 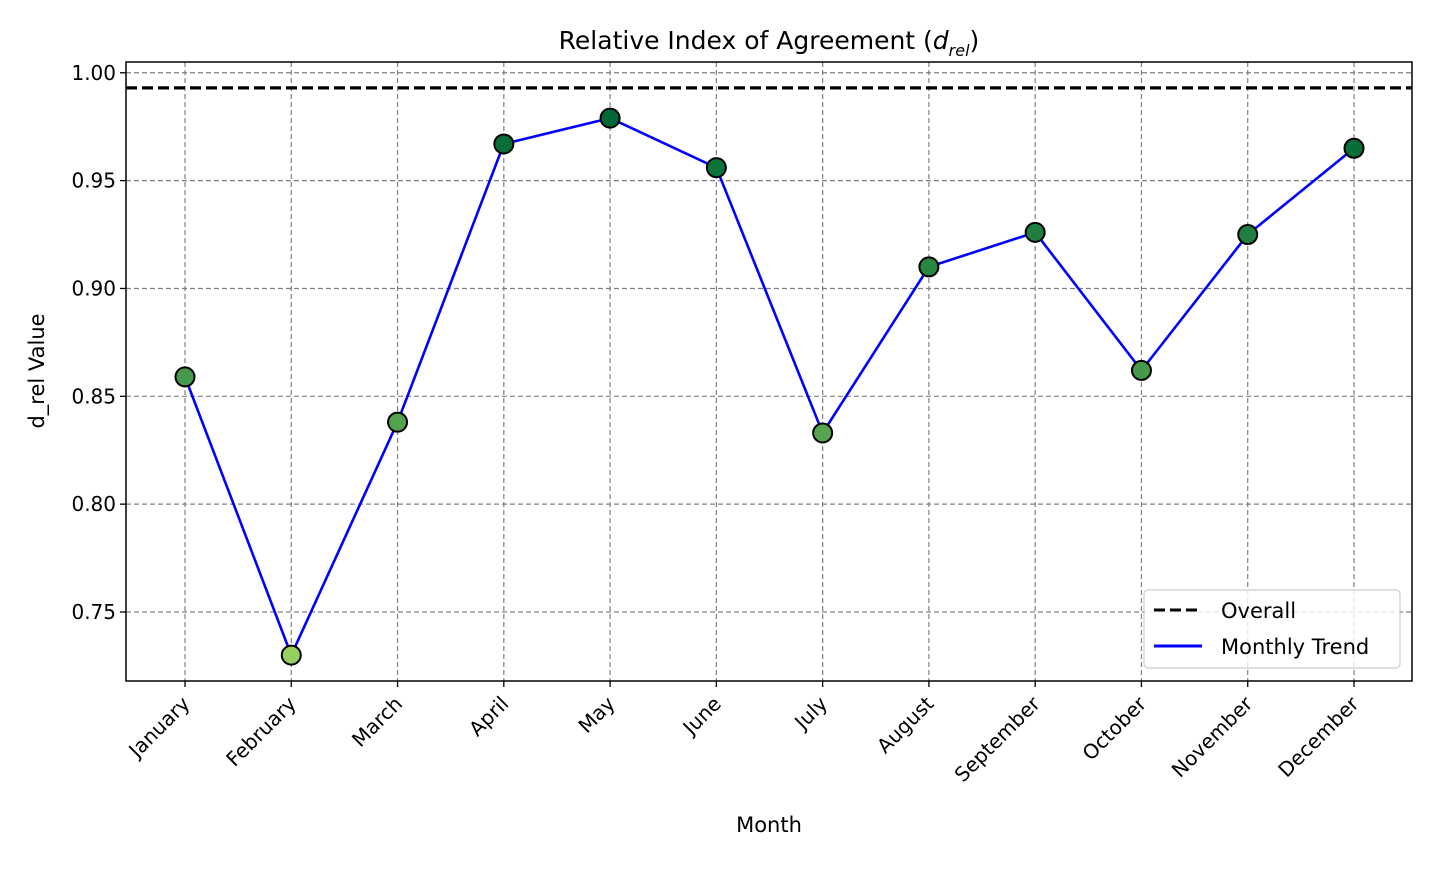 I want to click on legend-box, so click(x=1272, y=629).